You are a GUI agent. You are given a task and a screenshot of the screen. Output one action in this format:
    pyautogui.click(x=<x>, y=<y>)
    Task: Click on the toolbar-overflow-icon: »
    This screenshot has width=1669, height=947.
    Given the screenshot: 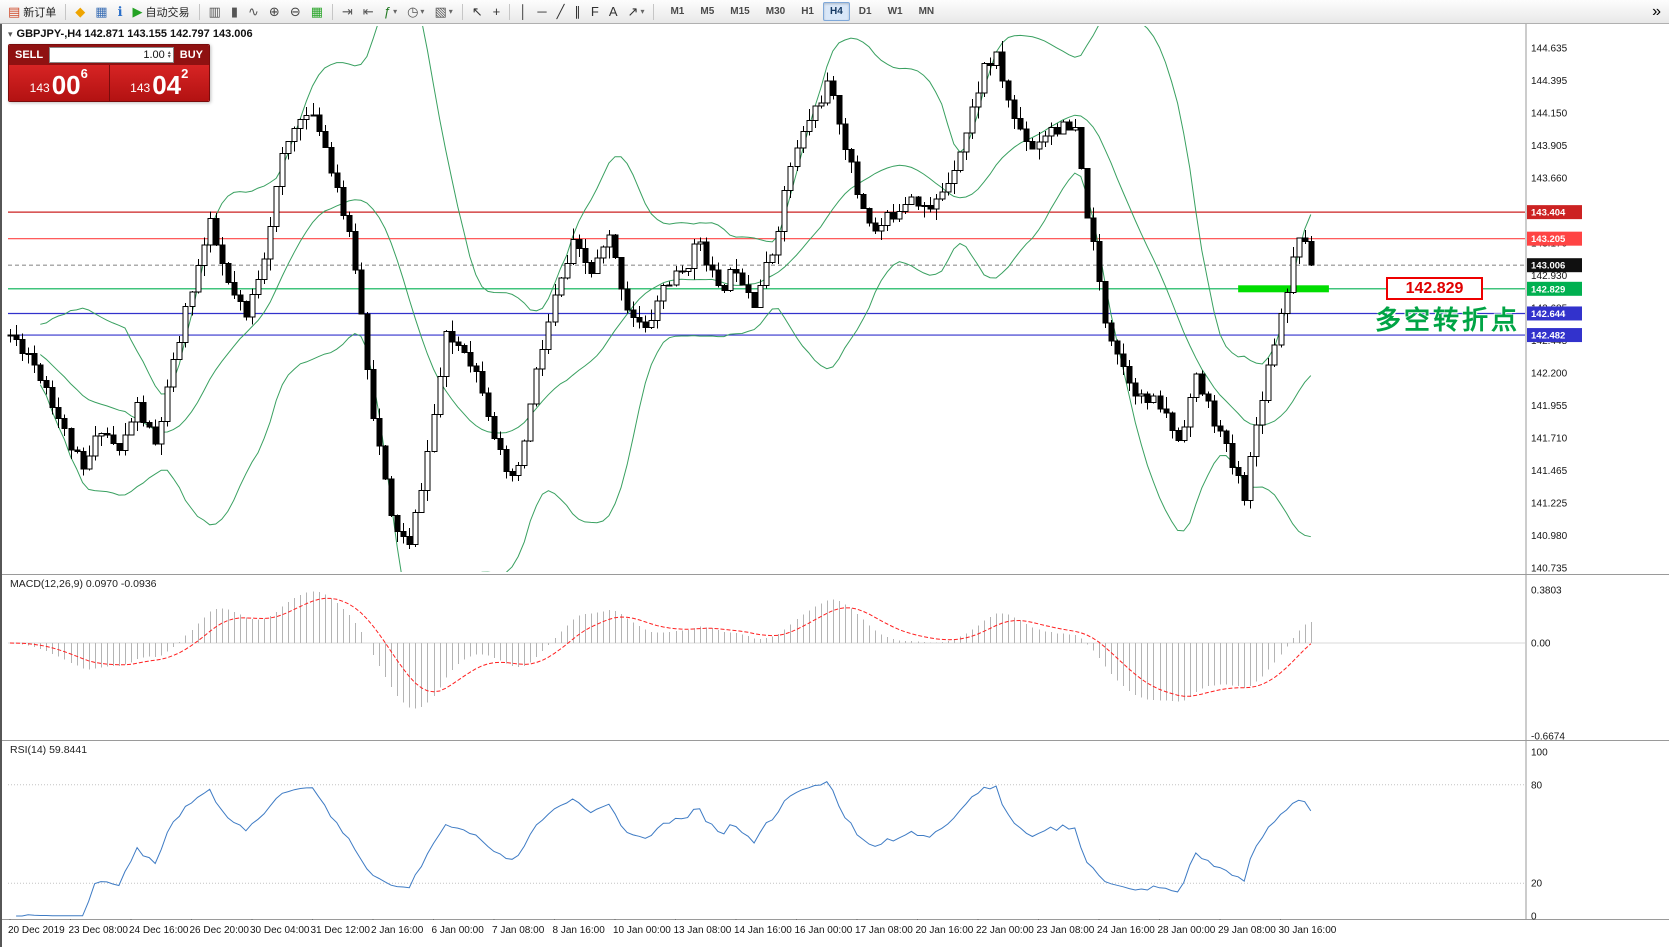 What is the action you would take?
    pyautogui.click(x=1656, y=11)
    